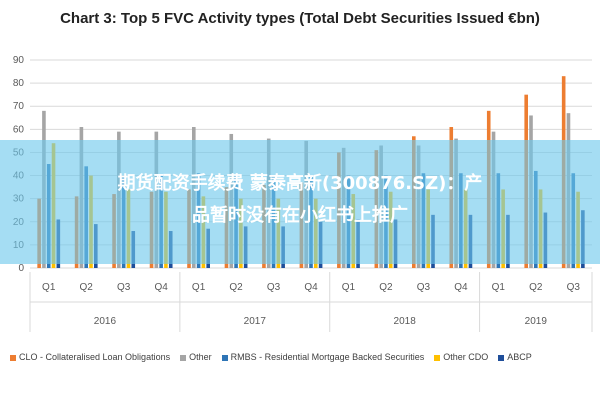  What do you see at coordinates (300, 215) in the screenshot?
I see `promo-banner-line-2: 品暂时没有在小红书上推广` at bounding box center [300, 215].